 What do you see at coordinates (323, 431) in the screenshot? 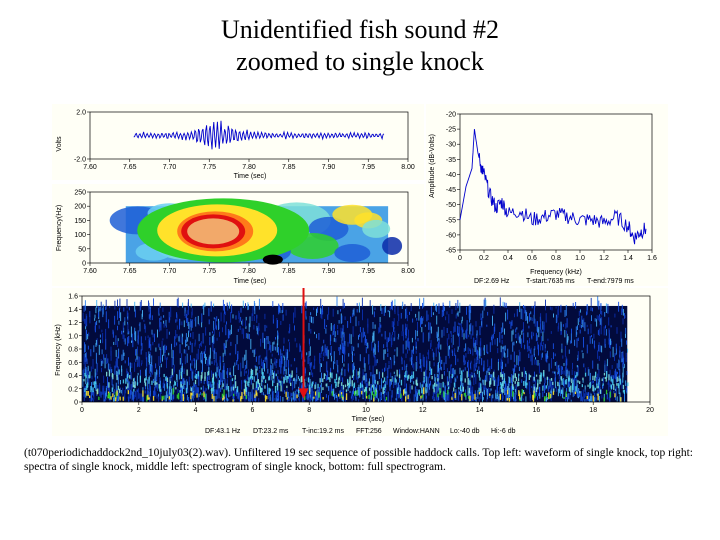
I see `full-spectrogram-tinc: T-inc:19.2 ms` at bounding box center [323, 431].